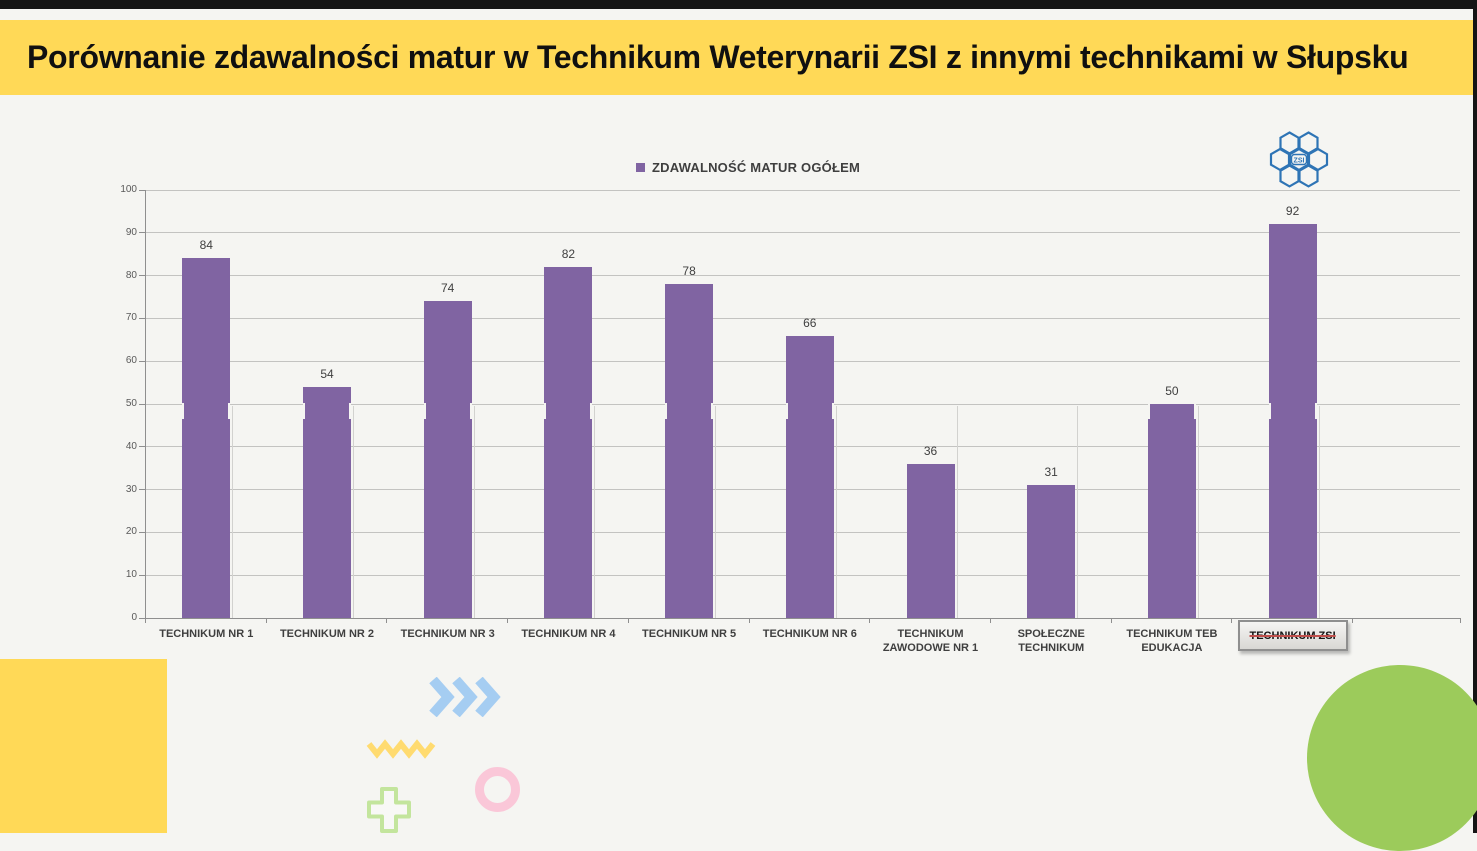 The width and height of the screenshot is (1477, 851). What do you see at coordinates (128, 189) in the screenshot?
I see `y-axis-label: 100` at bounding box center [128, 189].